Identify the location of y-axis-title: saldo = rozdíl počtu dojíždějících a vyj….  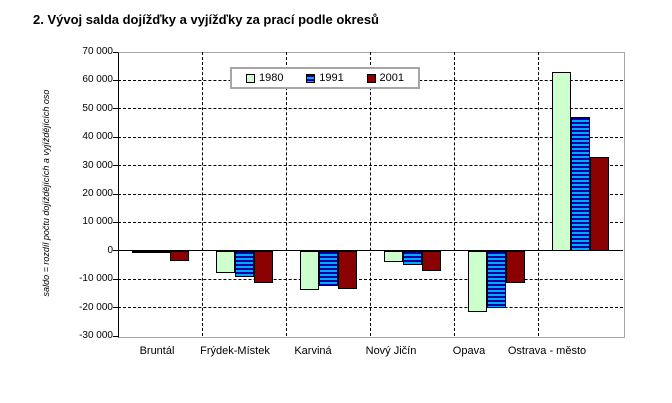
(46, 193).